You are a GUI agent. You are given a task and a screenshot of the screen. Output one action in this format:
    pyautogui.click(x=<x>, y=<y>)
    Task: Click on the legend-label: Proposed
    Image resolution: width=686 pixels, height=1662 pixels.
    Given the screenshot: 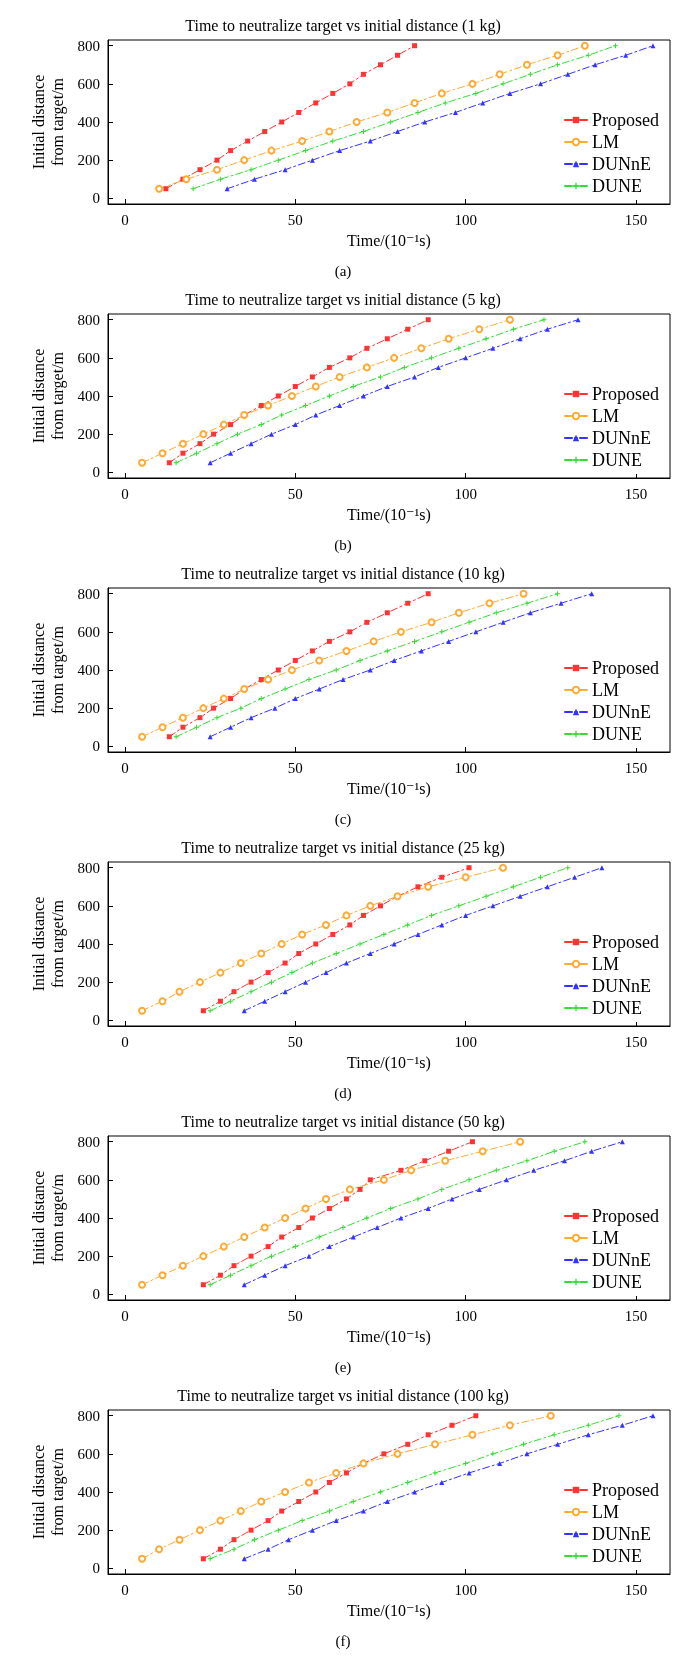 What is the action you would take?
    pyautogui.click(x=625, y=1490)
    